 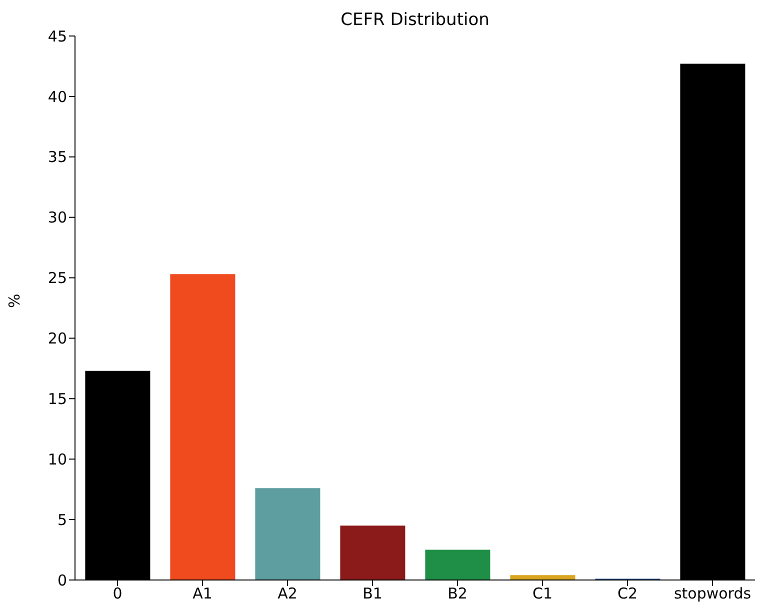 What do you see at coordinates (57, 278) in the screenshot?
I see `y-tick-label: 25` at bounding box center [57, 278].